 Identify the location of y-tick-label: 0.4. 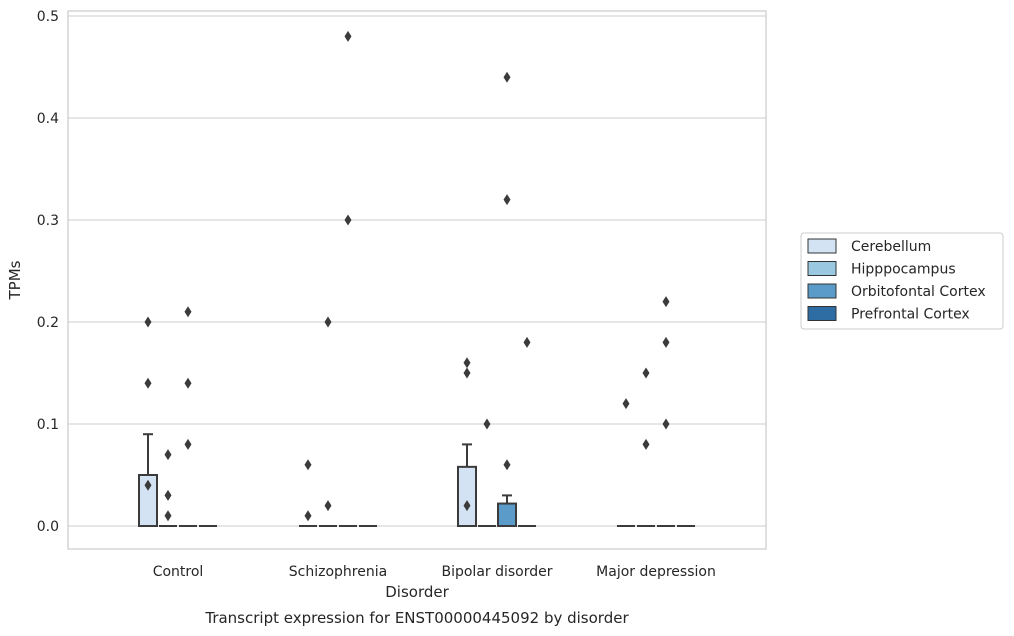
(48, 119).